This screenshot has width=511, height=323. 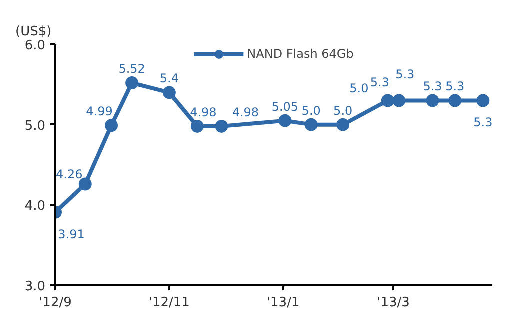 I want to click on y-tick-label: 3.0, so click(x=35, y=287).